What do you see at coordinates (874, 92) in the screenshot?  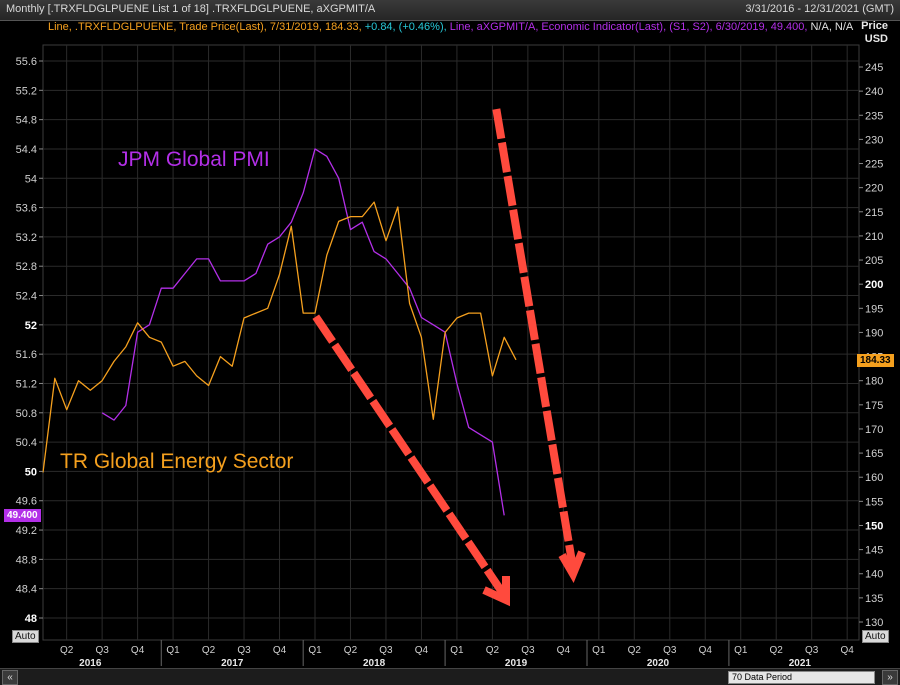 I see `right-tick-label: 240` at bounding box center [874, 92].